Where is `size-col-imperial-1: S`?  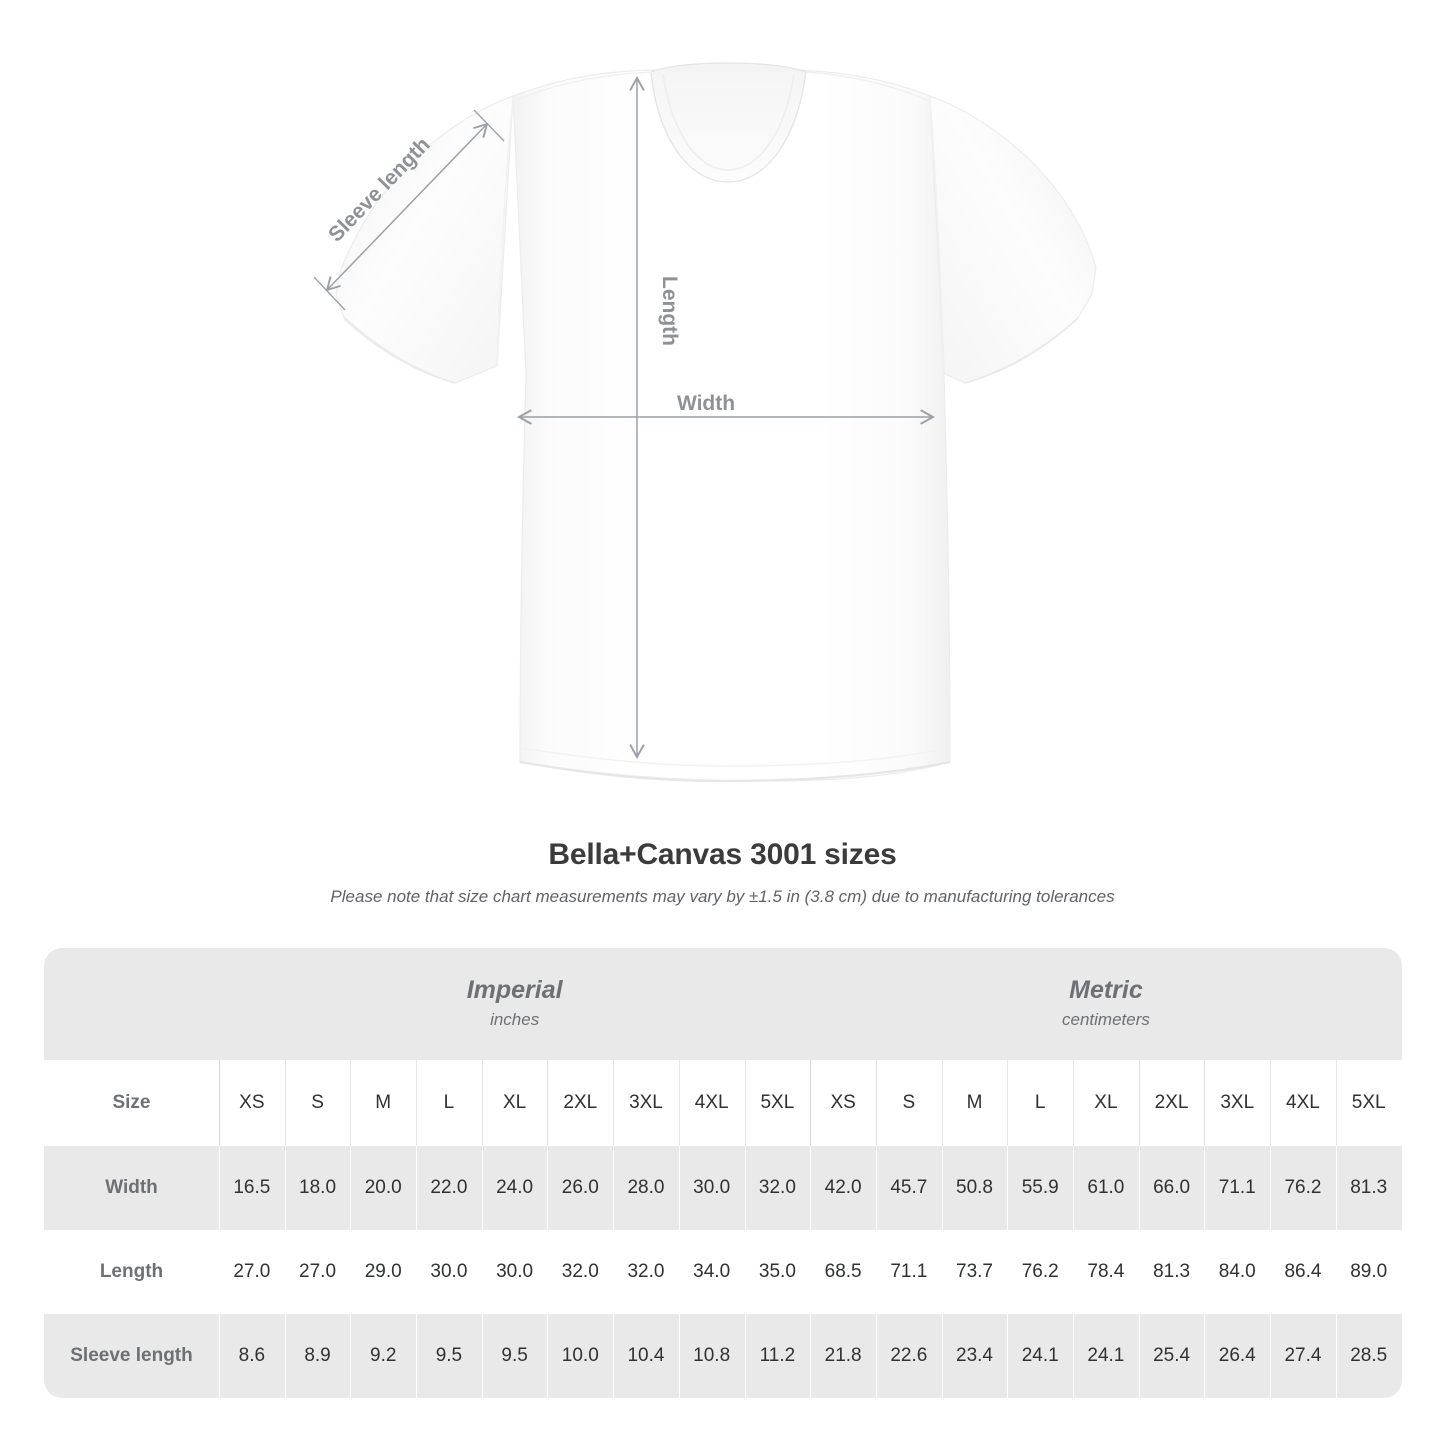
size-col-imperial-1: S is located at coordinates (317, 1103).